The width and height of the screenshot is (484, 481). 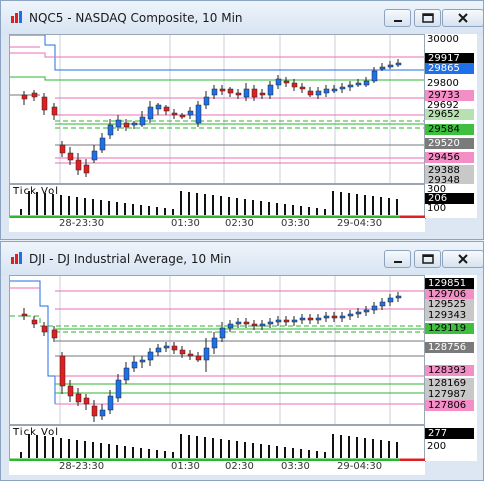 I want to click on minimize-icon, so click(x=398, y=262).